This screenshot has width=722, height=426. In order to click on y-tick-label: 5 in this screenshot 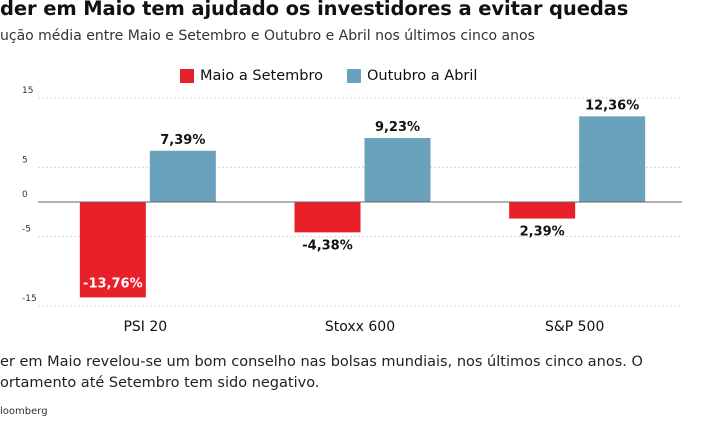, I will do `click(25, 160)`.